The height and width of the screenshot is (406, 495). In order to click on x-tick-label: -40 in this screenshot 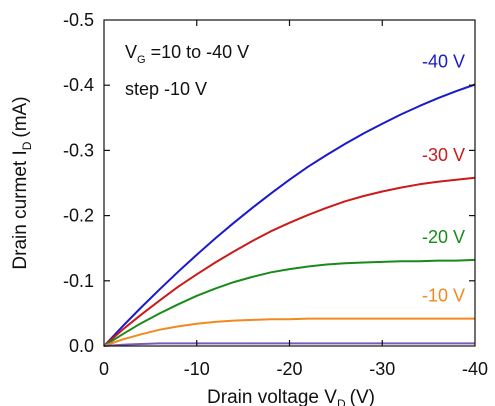, I will do `click(475, 369)`.